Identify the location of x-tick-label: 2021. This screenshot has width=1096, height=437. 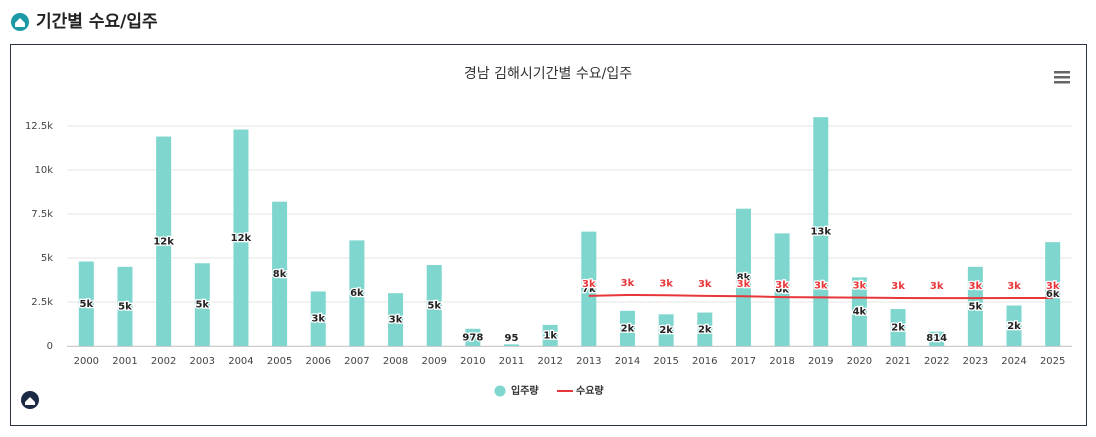
(897, 361).